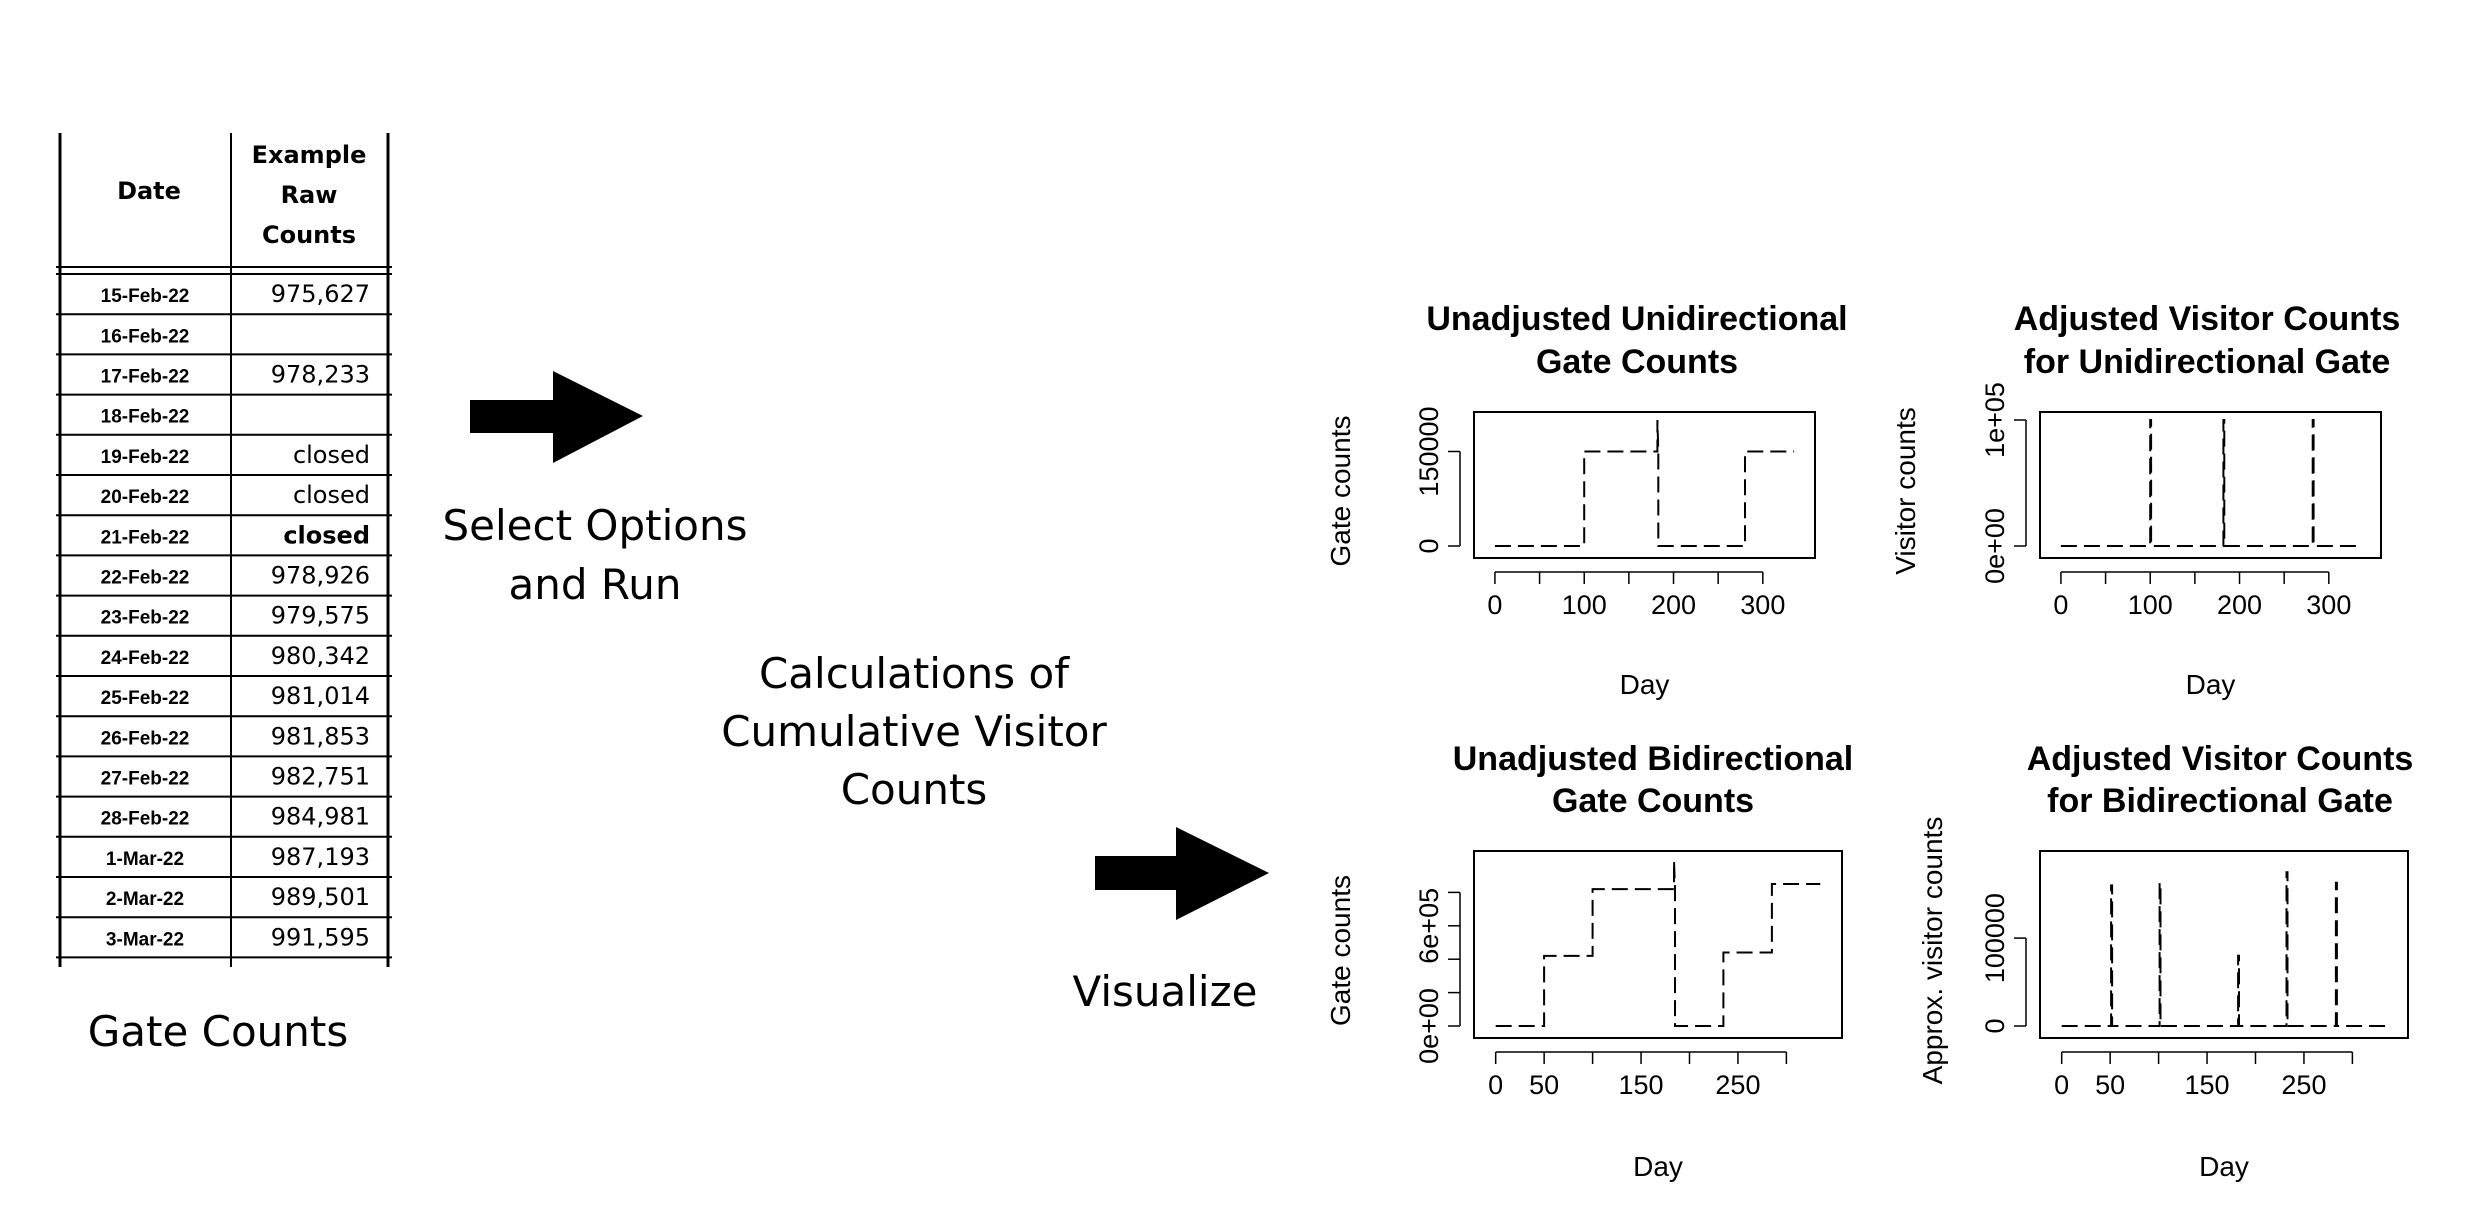 The width and height of the screenshot is (2472, 1226). Describe the element at coordinates (320, 576) in the screenshot. I see `table-cell-count: 978,926` at that location.